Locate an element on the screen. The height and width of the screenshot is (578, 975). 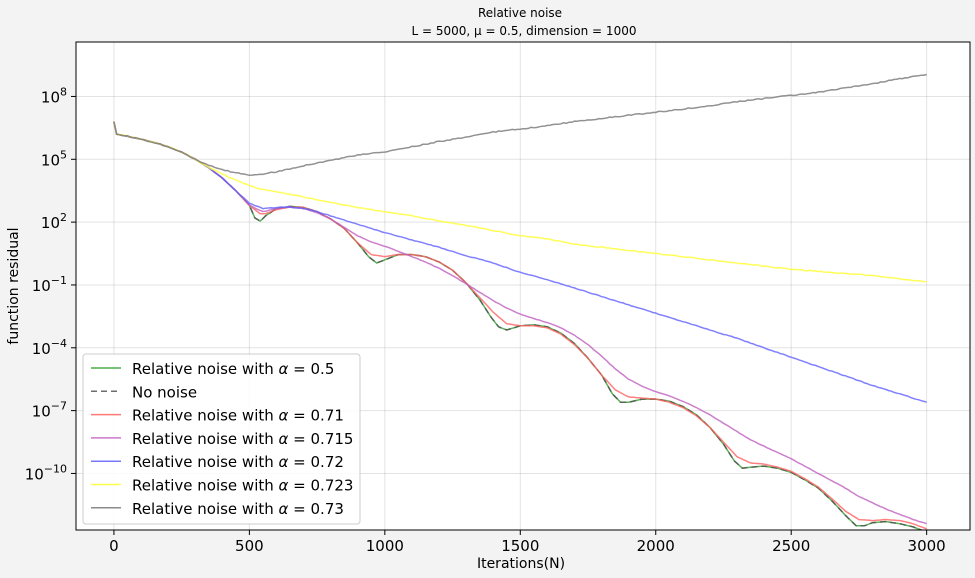
y-tick-label: 10⁻⁴ is located at coordinates (49, 347).